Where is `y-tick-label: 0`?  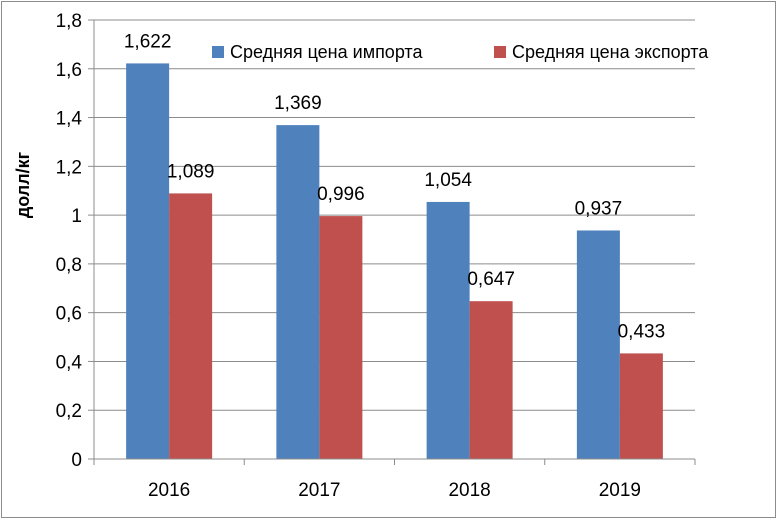
y-tick-label: 0 is located at coordinates (76, 460).